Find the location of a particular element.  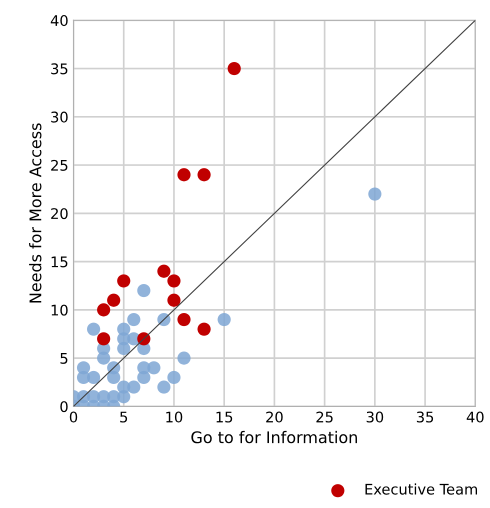

y-tick-label: 15 is located at coordinates (60, 262).